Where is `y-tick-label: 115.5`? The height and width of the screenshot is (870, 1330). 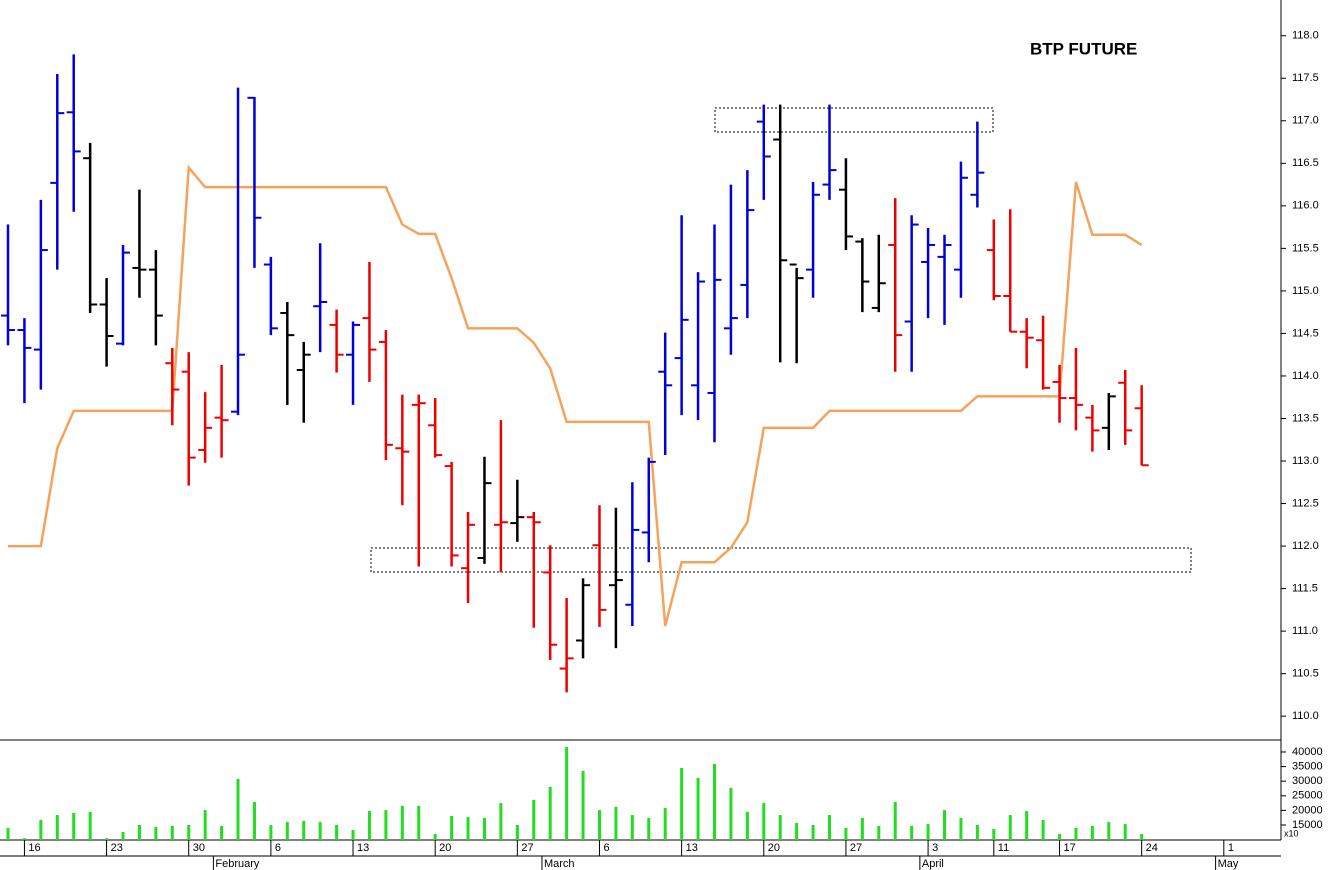 y-tick-label: 115.5 is located at coordinates (1305, 248).